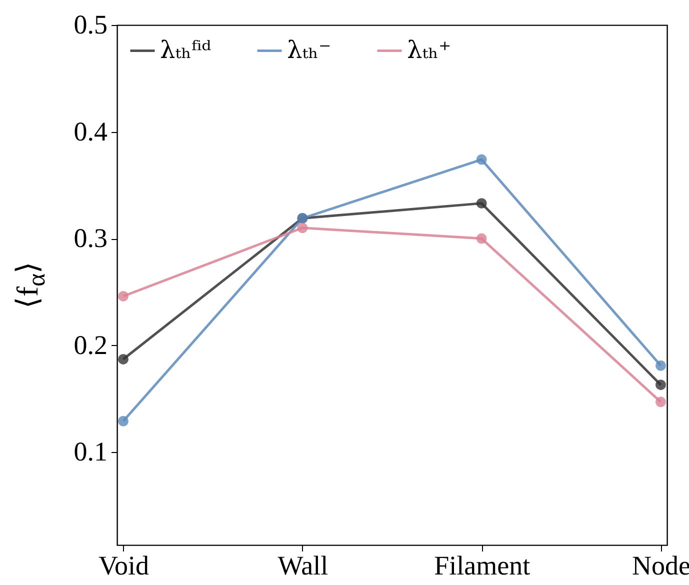  I want to click on y-tick-label: 0.1, so click(91, 451).